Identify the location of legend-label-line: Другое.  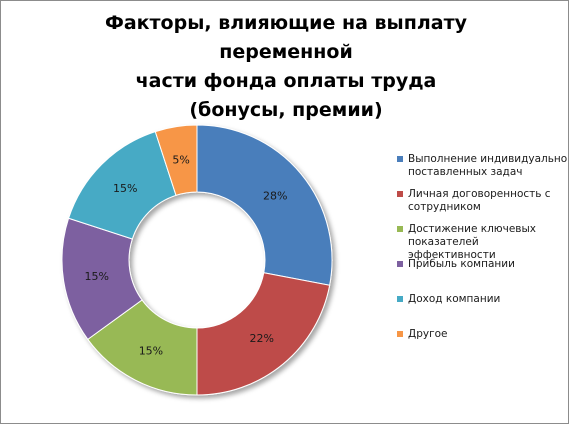
(428, 334).